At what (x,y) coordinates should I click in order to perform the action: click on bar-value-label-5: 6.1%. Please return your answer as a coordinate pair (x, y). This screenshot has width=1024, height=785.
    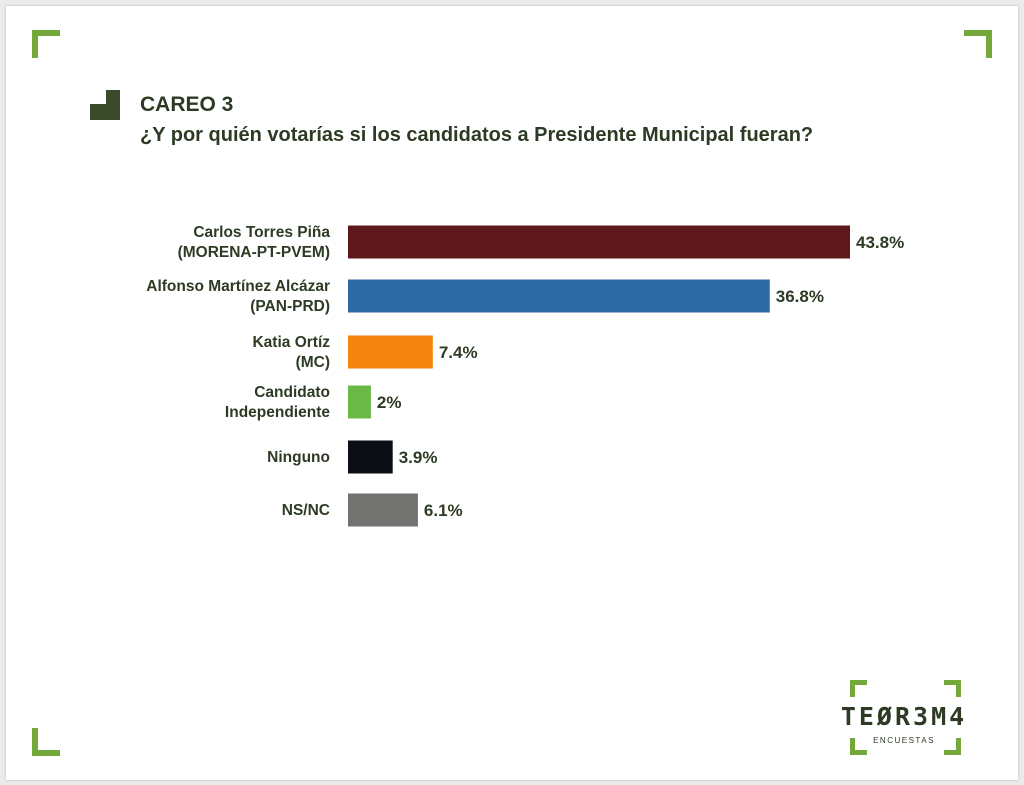
    Looking at the image, I should click on (443, 510).